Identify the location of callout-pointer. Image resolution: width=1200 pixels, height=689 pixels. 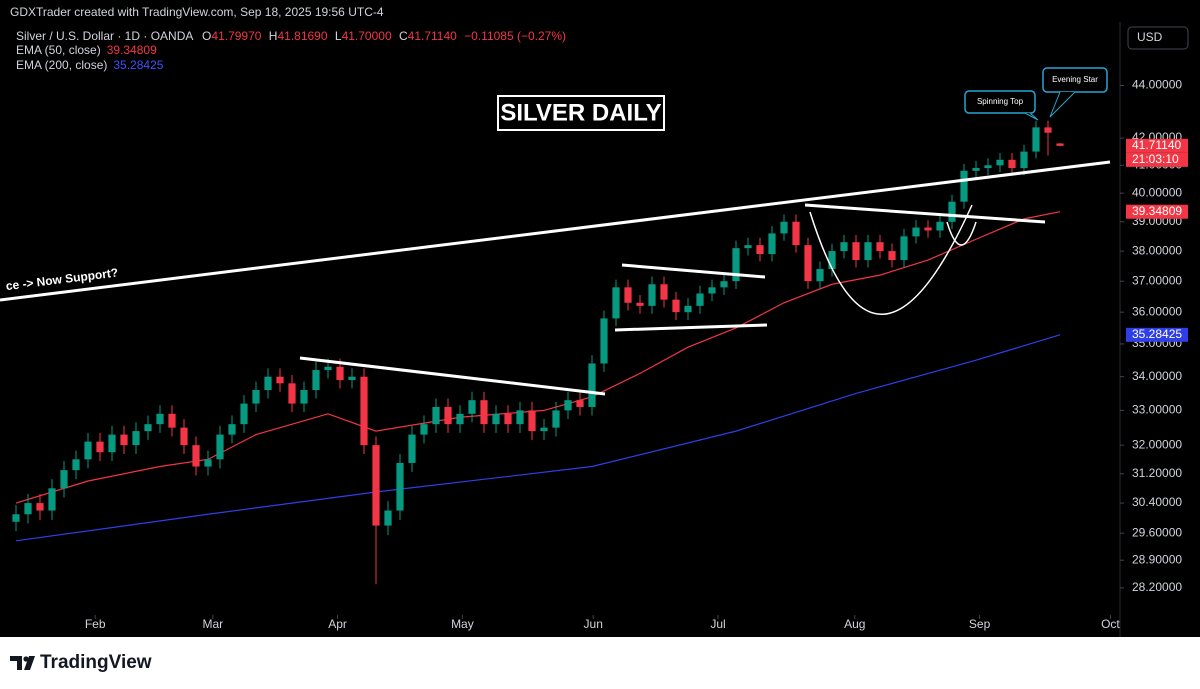
(1031, 116).